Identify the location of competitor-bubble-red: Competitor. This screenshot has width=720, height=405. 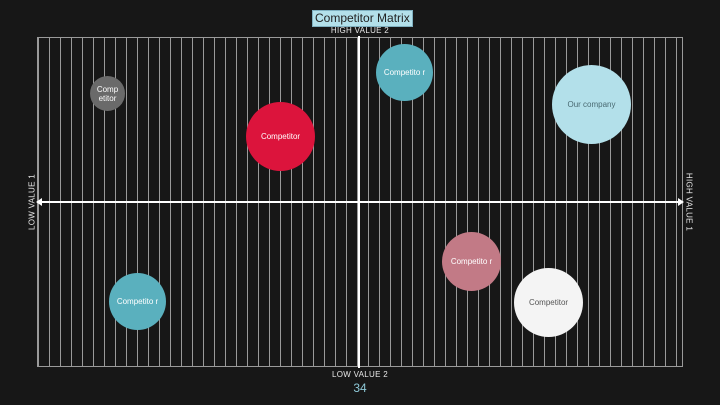
(280, 136).